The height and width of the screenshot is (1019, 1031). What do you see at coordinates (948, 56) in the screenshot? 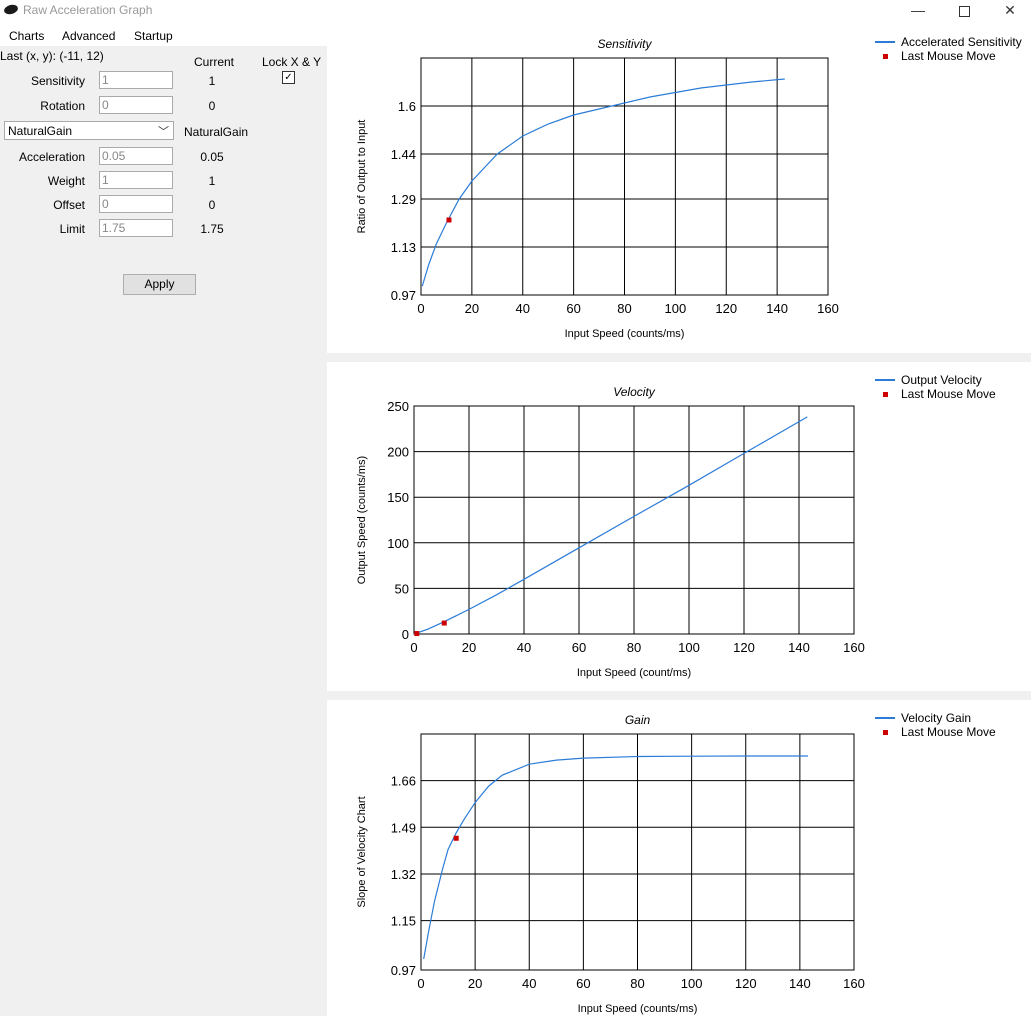
I see `sensitivity-legend-point-label: Last Mouse Move` at bounding box center [948, 56].